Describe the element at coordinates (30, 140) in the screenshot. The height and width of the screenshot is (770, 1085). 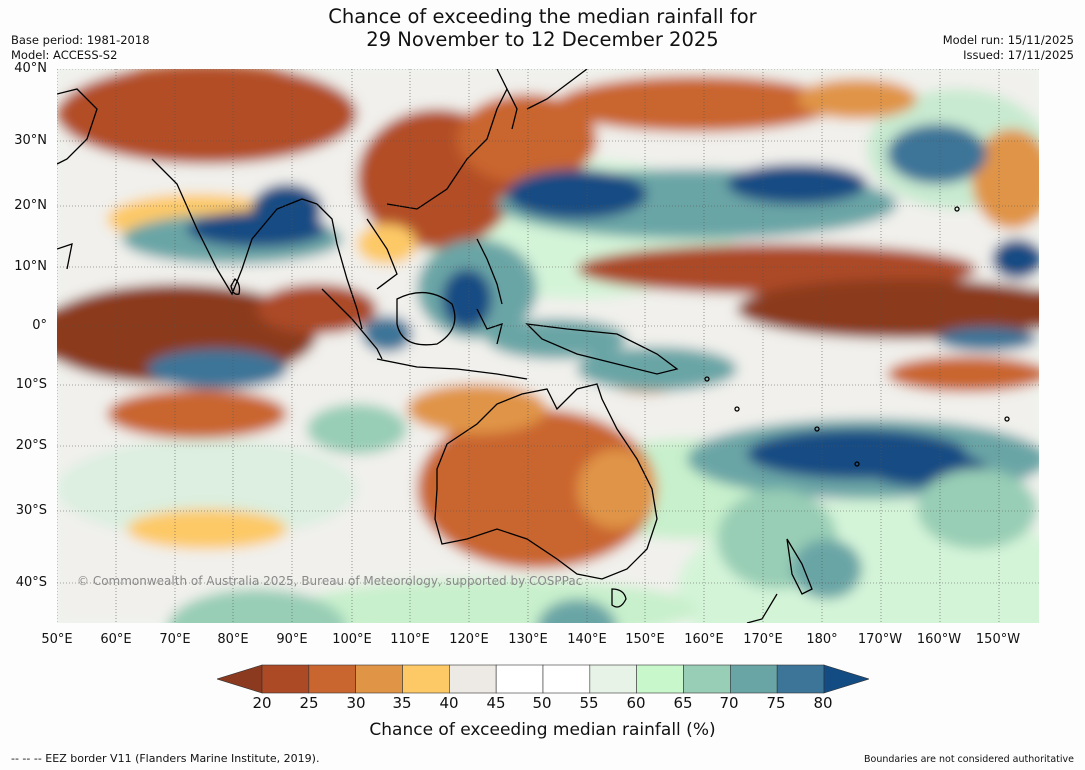
I see `lat-label: 30°N` at that location.